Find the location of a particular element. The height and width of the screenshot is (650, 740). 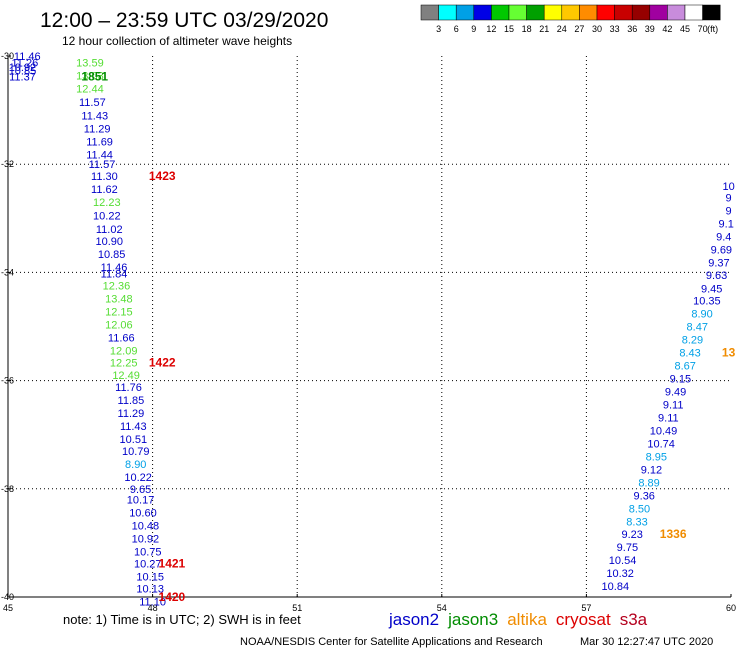

wave-height-value: 8.47 is located at coordinates (697, 328).